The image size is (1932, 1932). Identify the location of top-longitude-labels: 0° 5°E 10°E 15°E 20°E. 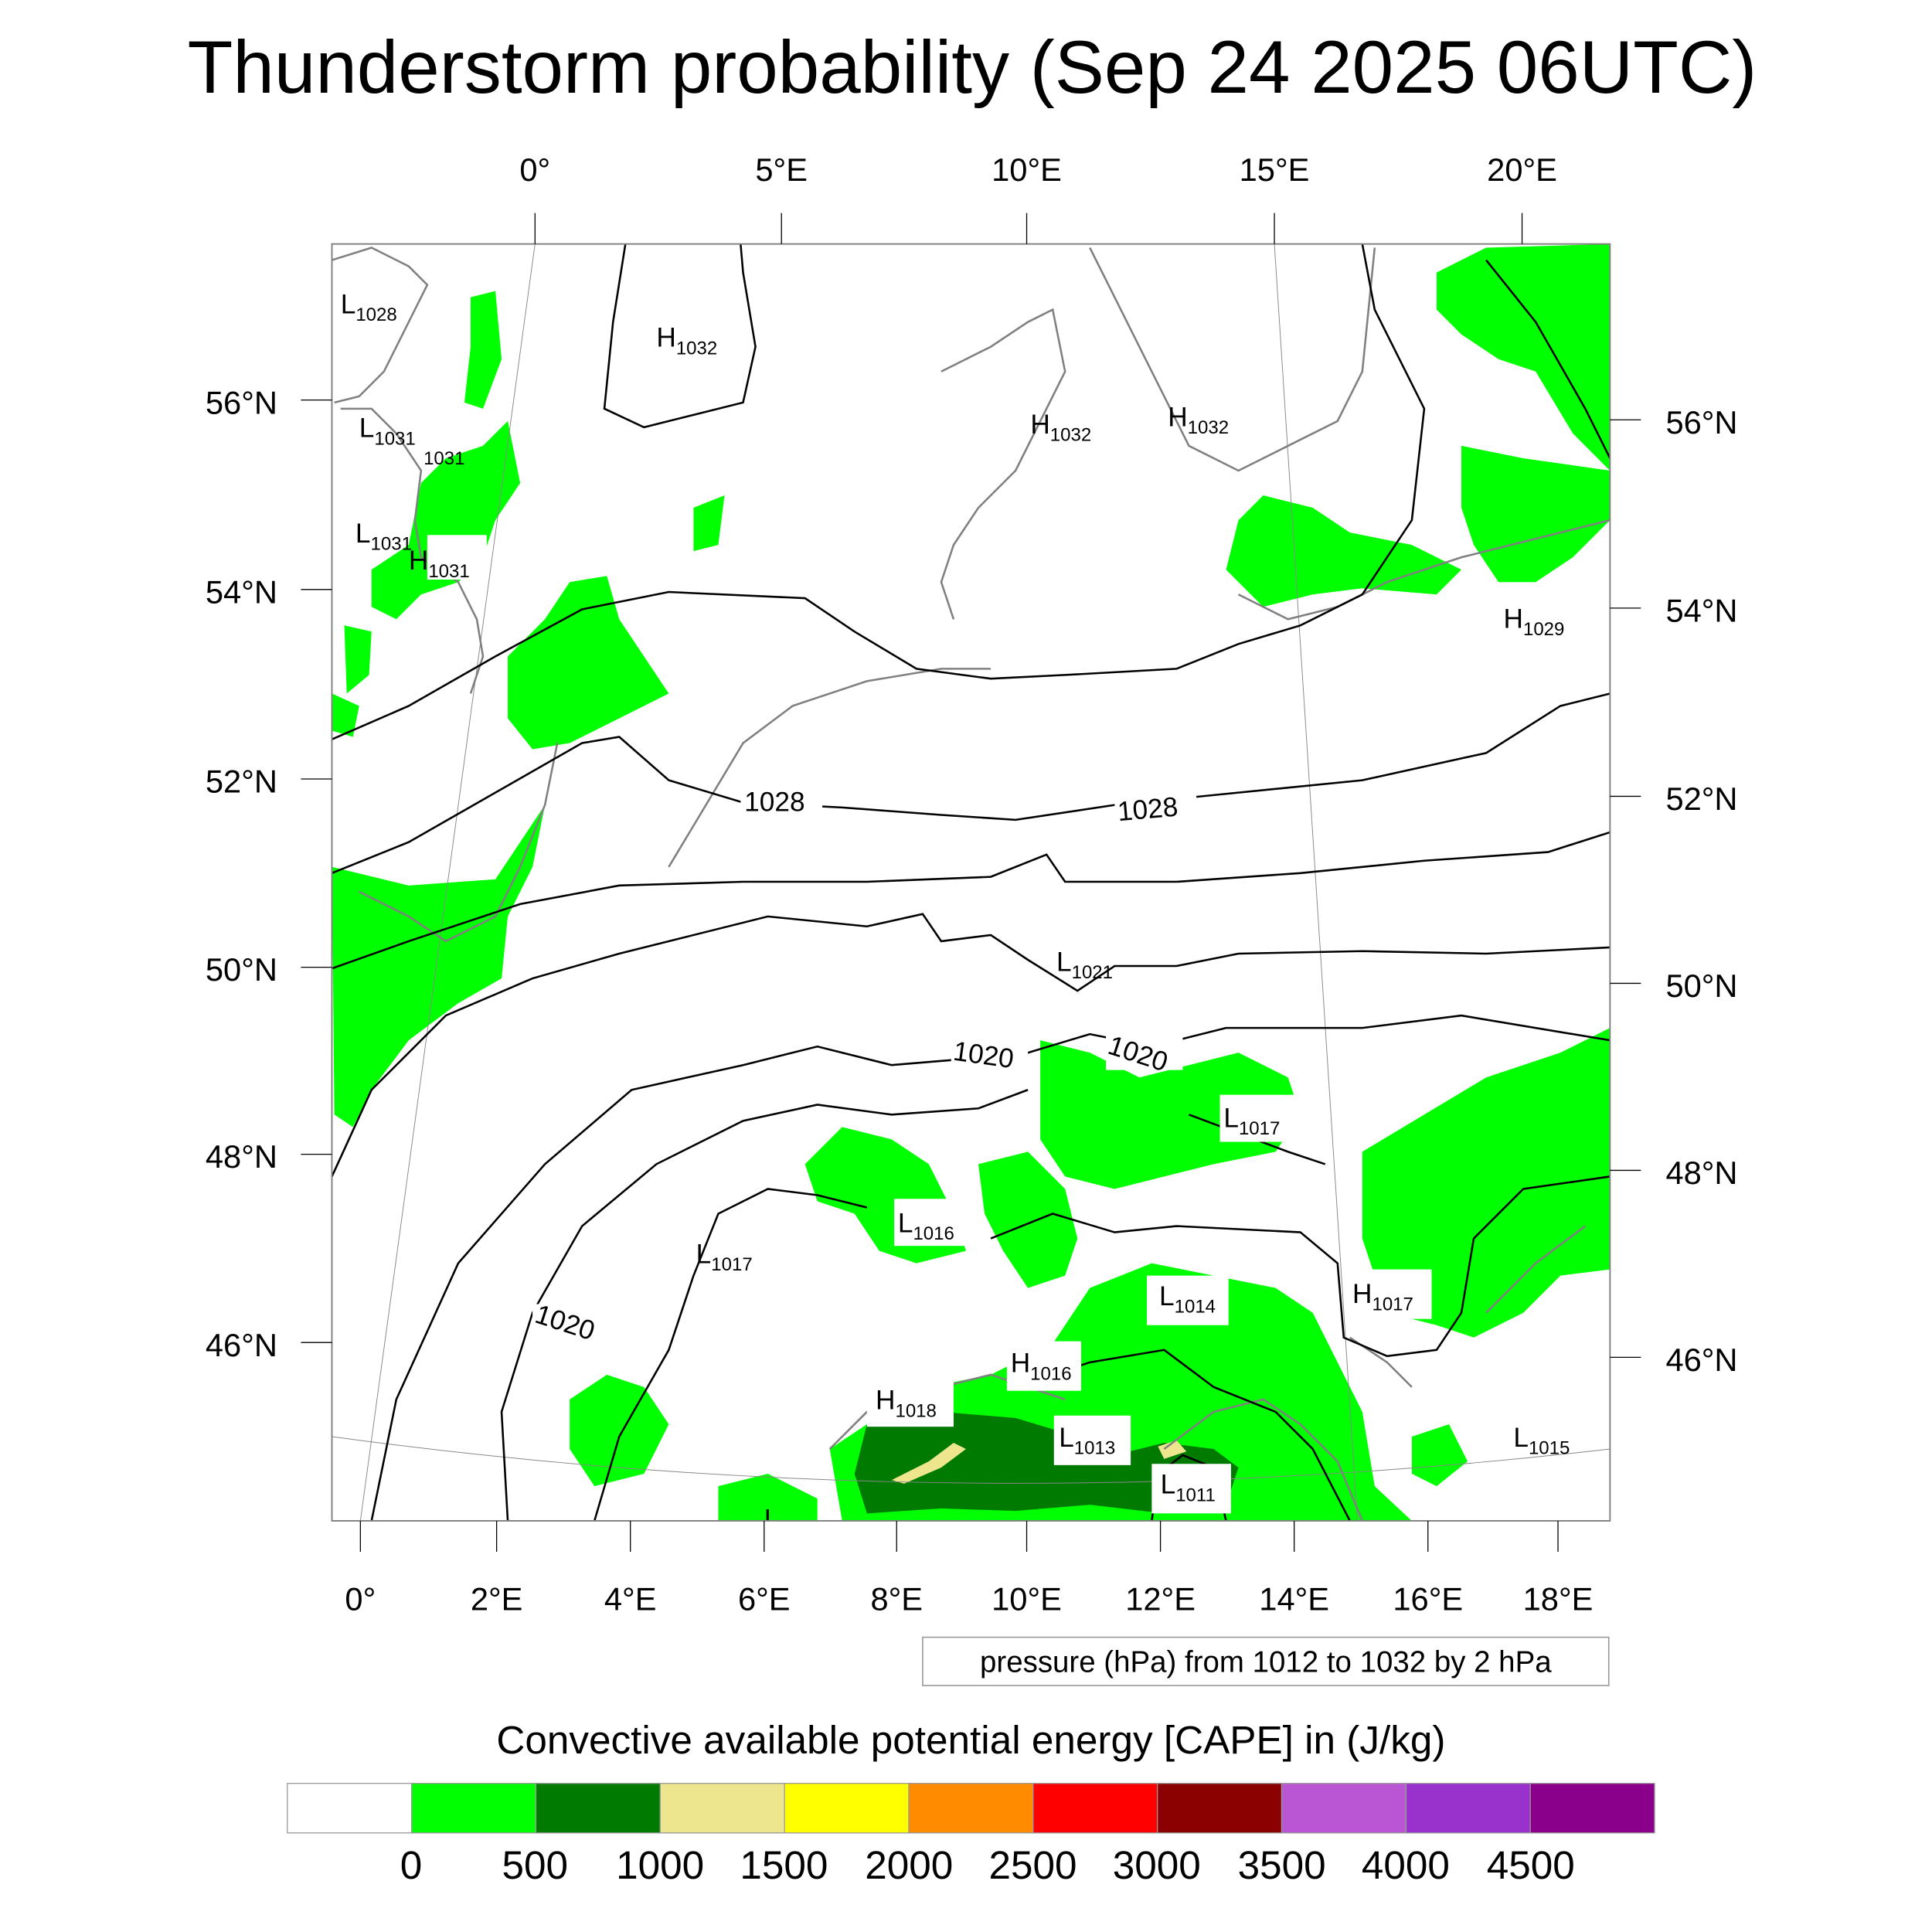
(1038, 169).